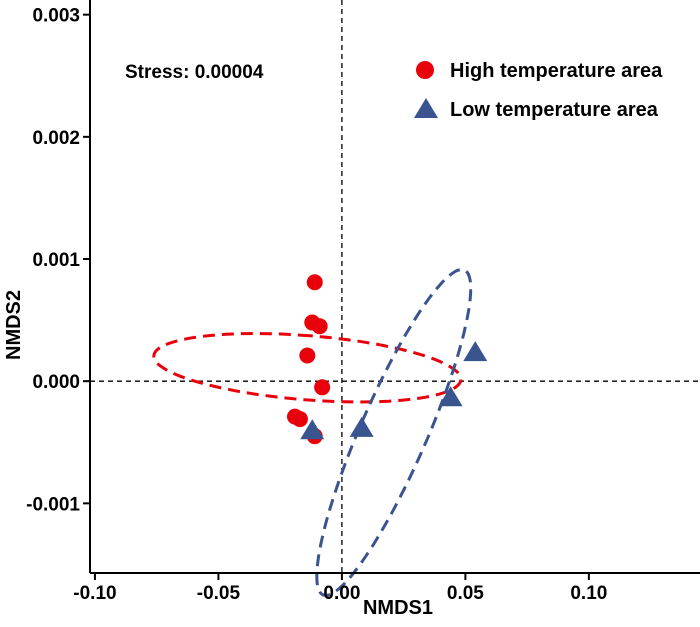  I want to click on x-tick-label-4: 0.05, so click(465, 593).